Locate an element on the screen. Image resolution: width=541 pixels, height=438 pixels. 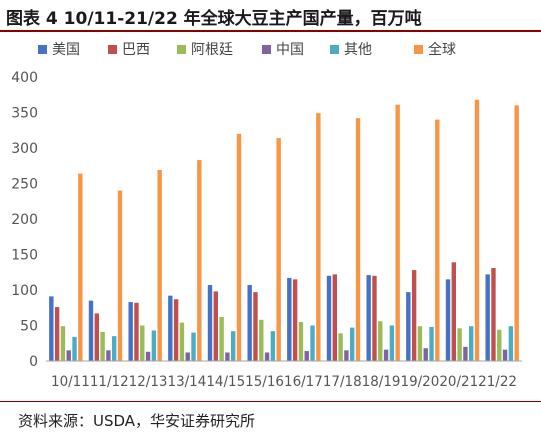
y-tick-label: 200 is located at coordinates (24, 220).